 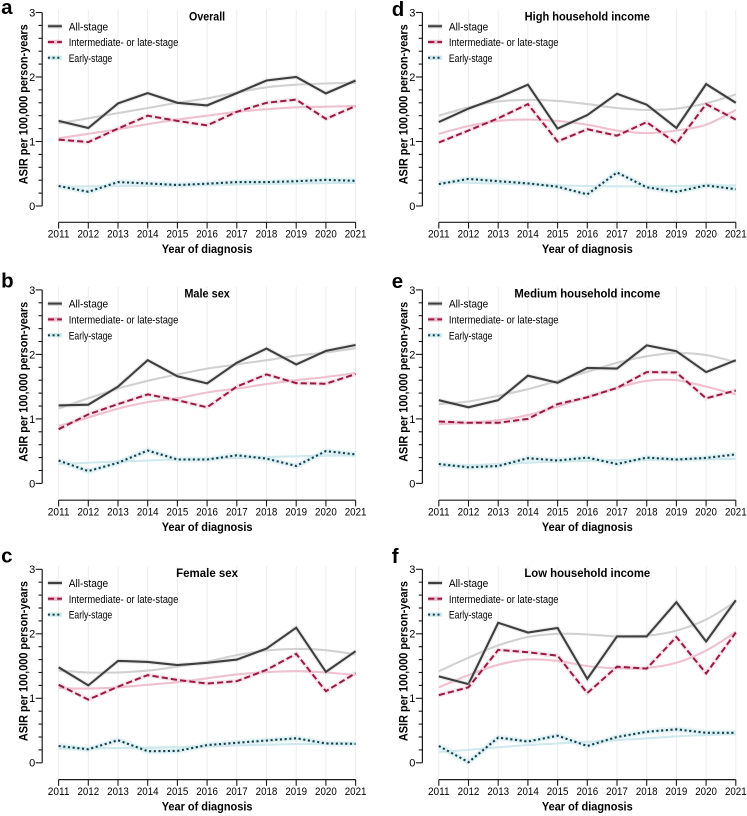 I want to click on svg-text: b, so click(x=7, y=281).